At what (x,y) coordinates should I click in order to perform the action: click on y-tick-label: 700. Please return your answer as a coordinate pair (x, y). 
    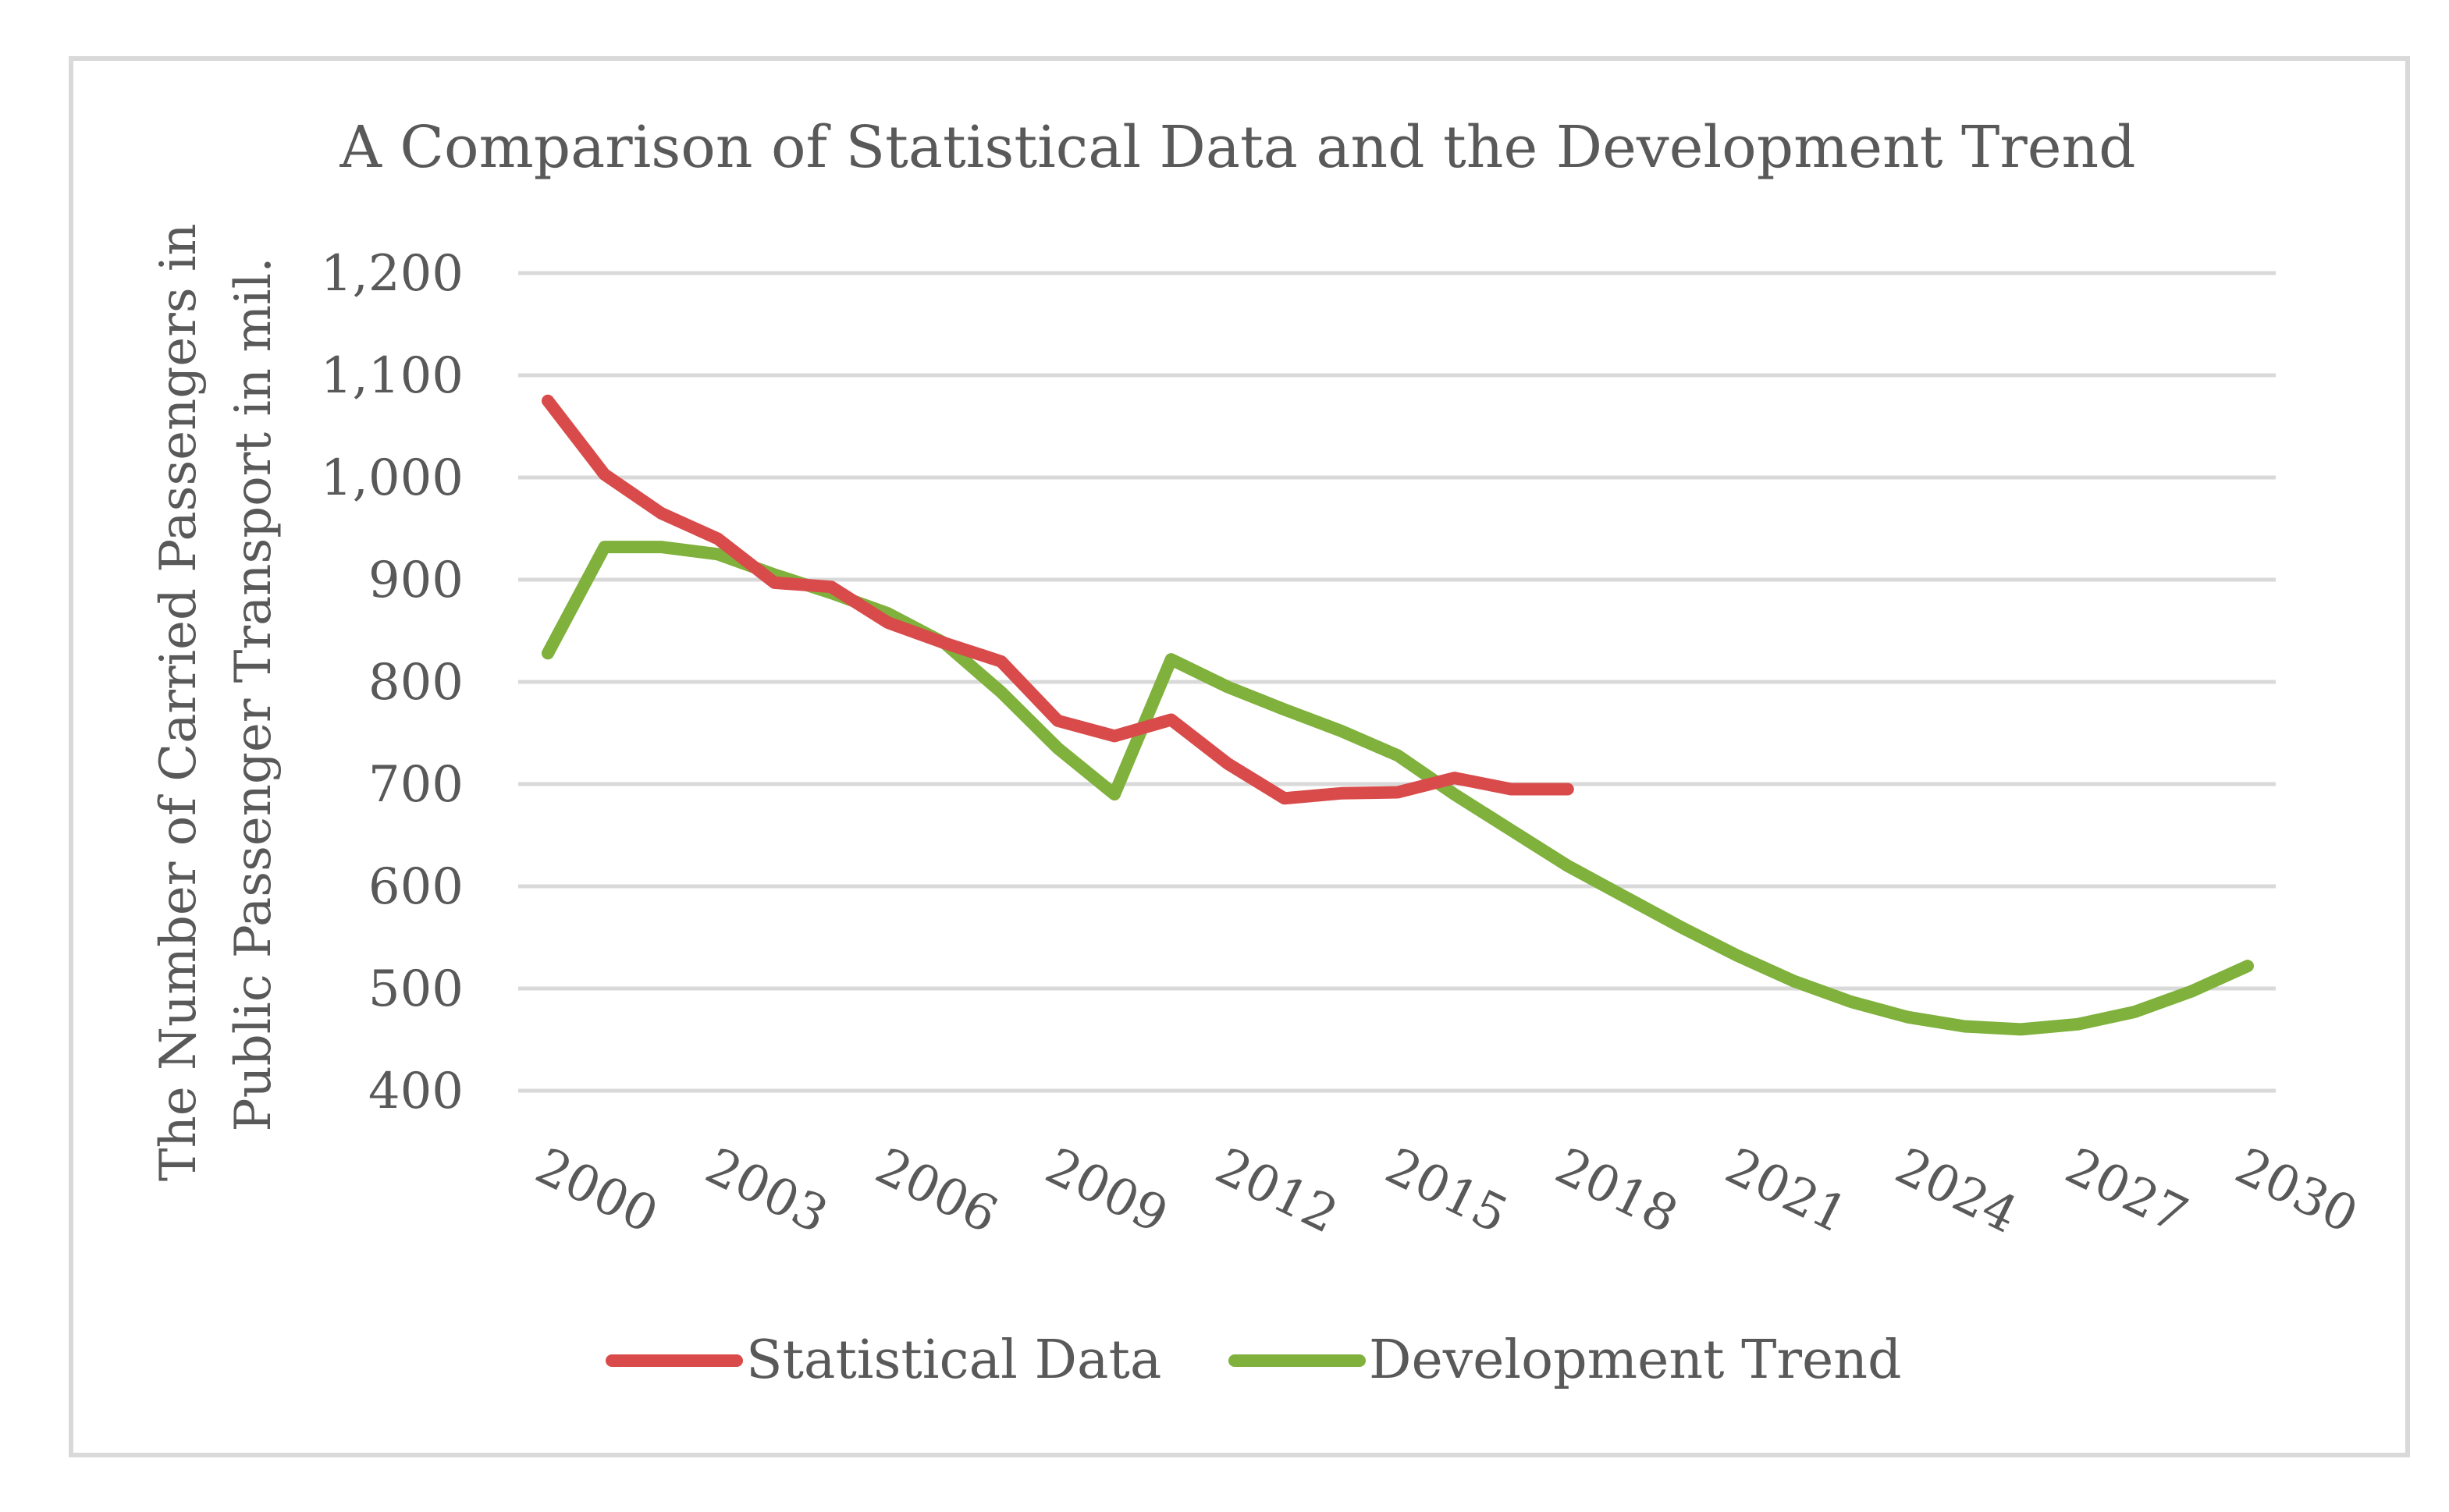
    Looking at the image, I should click on (416, 785).